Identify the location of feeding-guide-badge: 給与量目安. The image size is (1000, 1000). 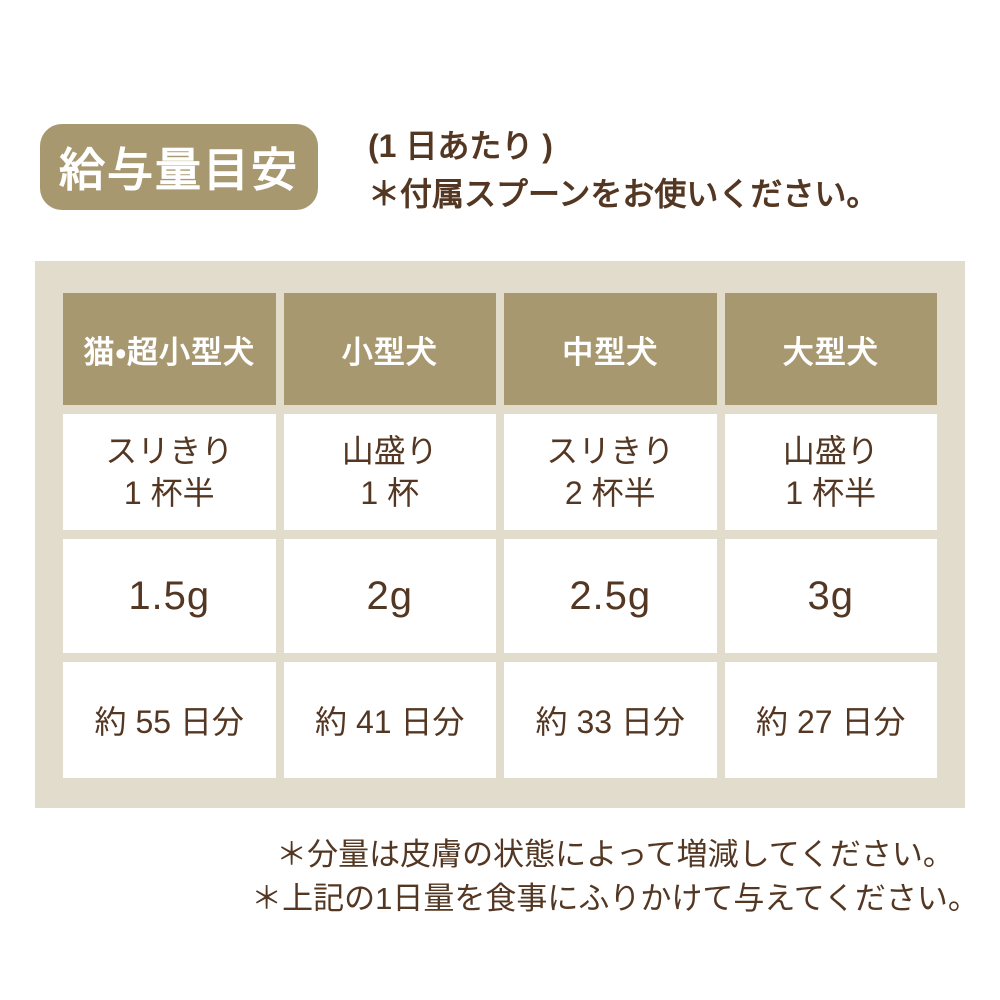
(179, 167).